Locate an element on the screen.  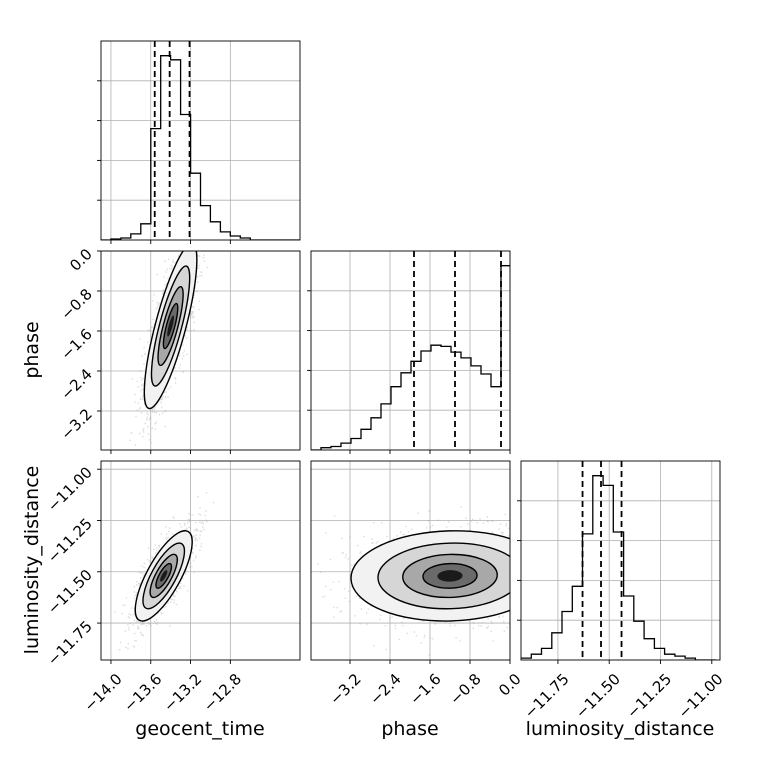
x-tick-label-phase: 0.0 is located at coordinates (510, 685).